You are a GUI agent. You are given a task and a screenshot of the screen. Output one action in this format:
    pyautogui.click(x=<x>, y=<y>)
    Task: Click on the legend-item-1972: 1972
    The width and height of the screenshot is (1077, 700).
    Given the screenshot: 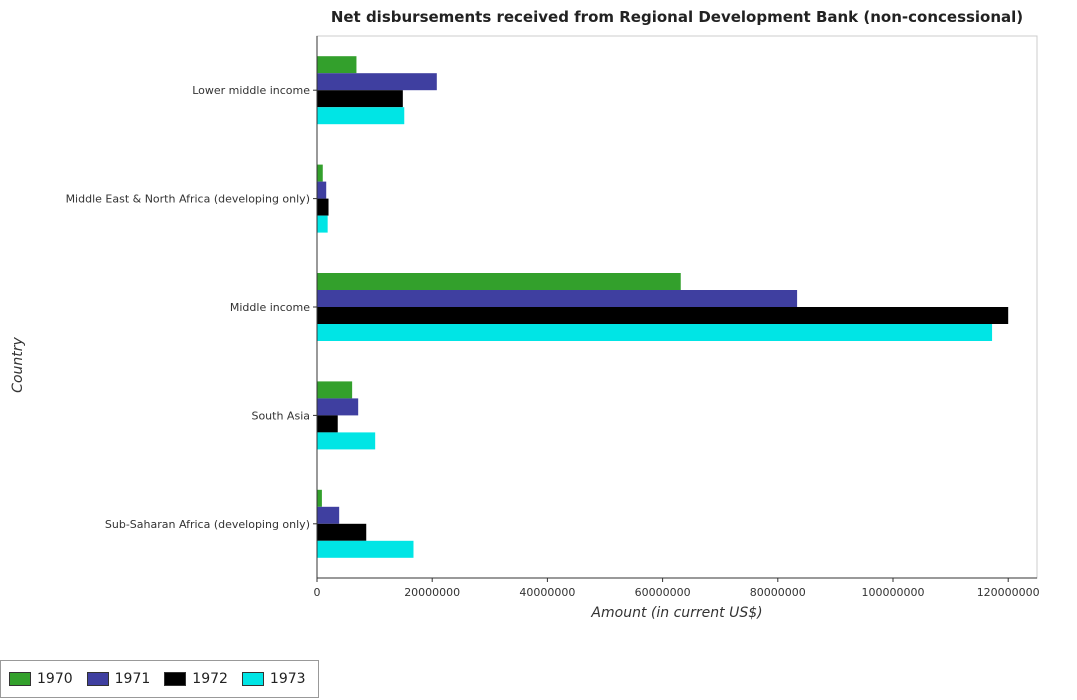 What is the action you would take?
    pyautogui.click(x=196, y=679)
    